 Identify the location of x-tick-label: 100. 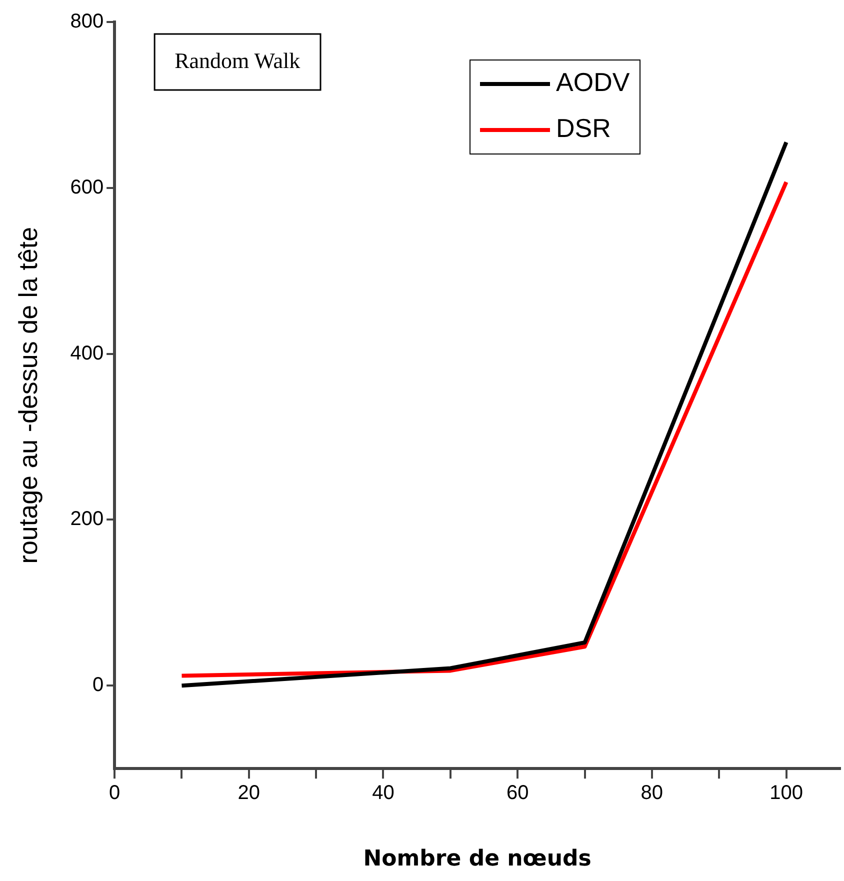
(786, 793).